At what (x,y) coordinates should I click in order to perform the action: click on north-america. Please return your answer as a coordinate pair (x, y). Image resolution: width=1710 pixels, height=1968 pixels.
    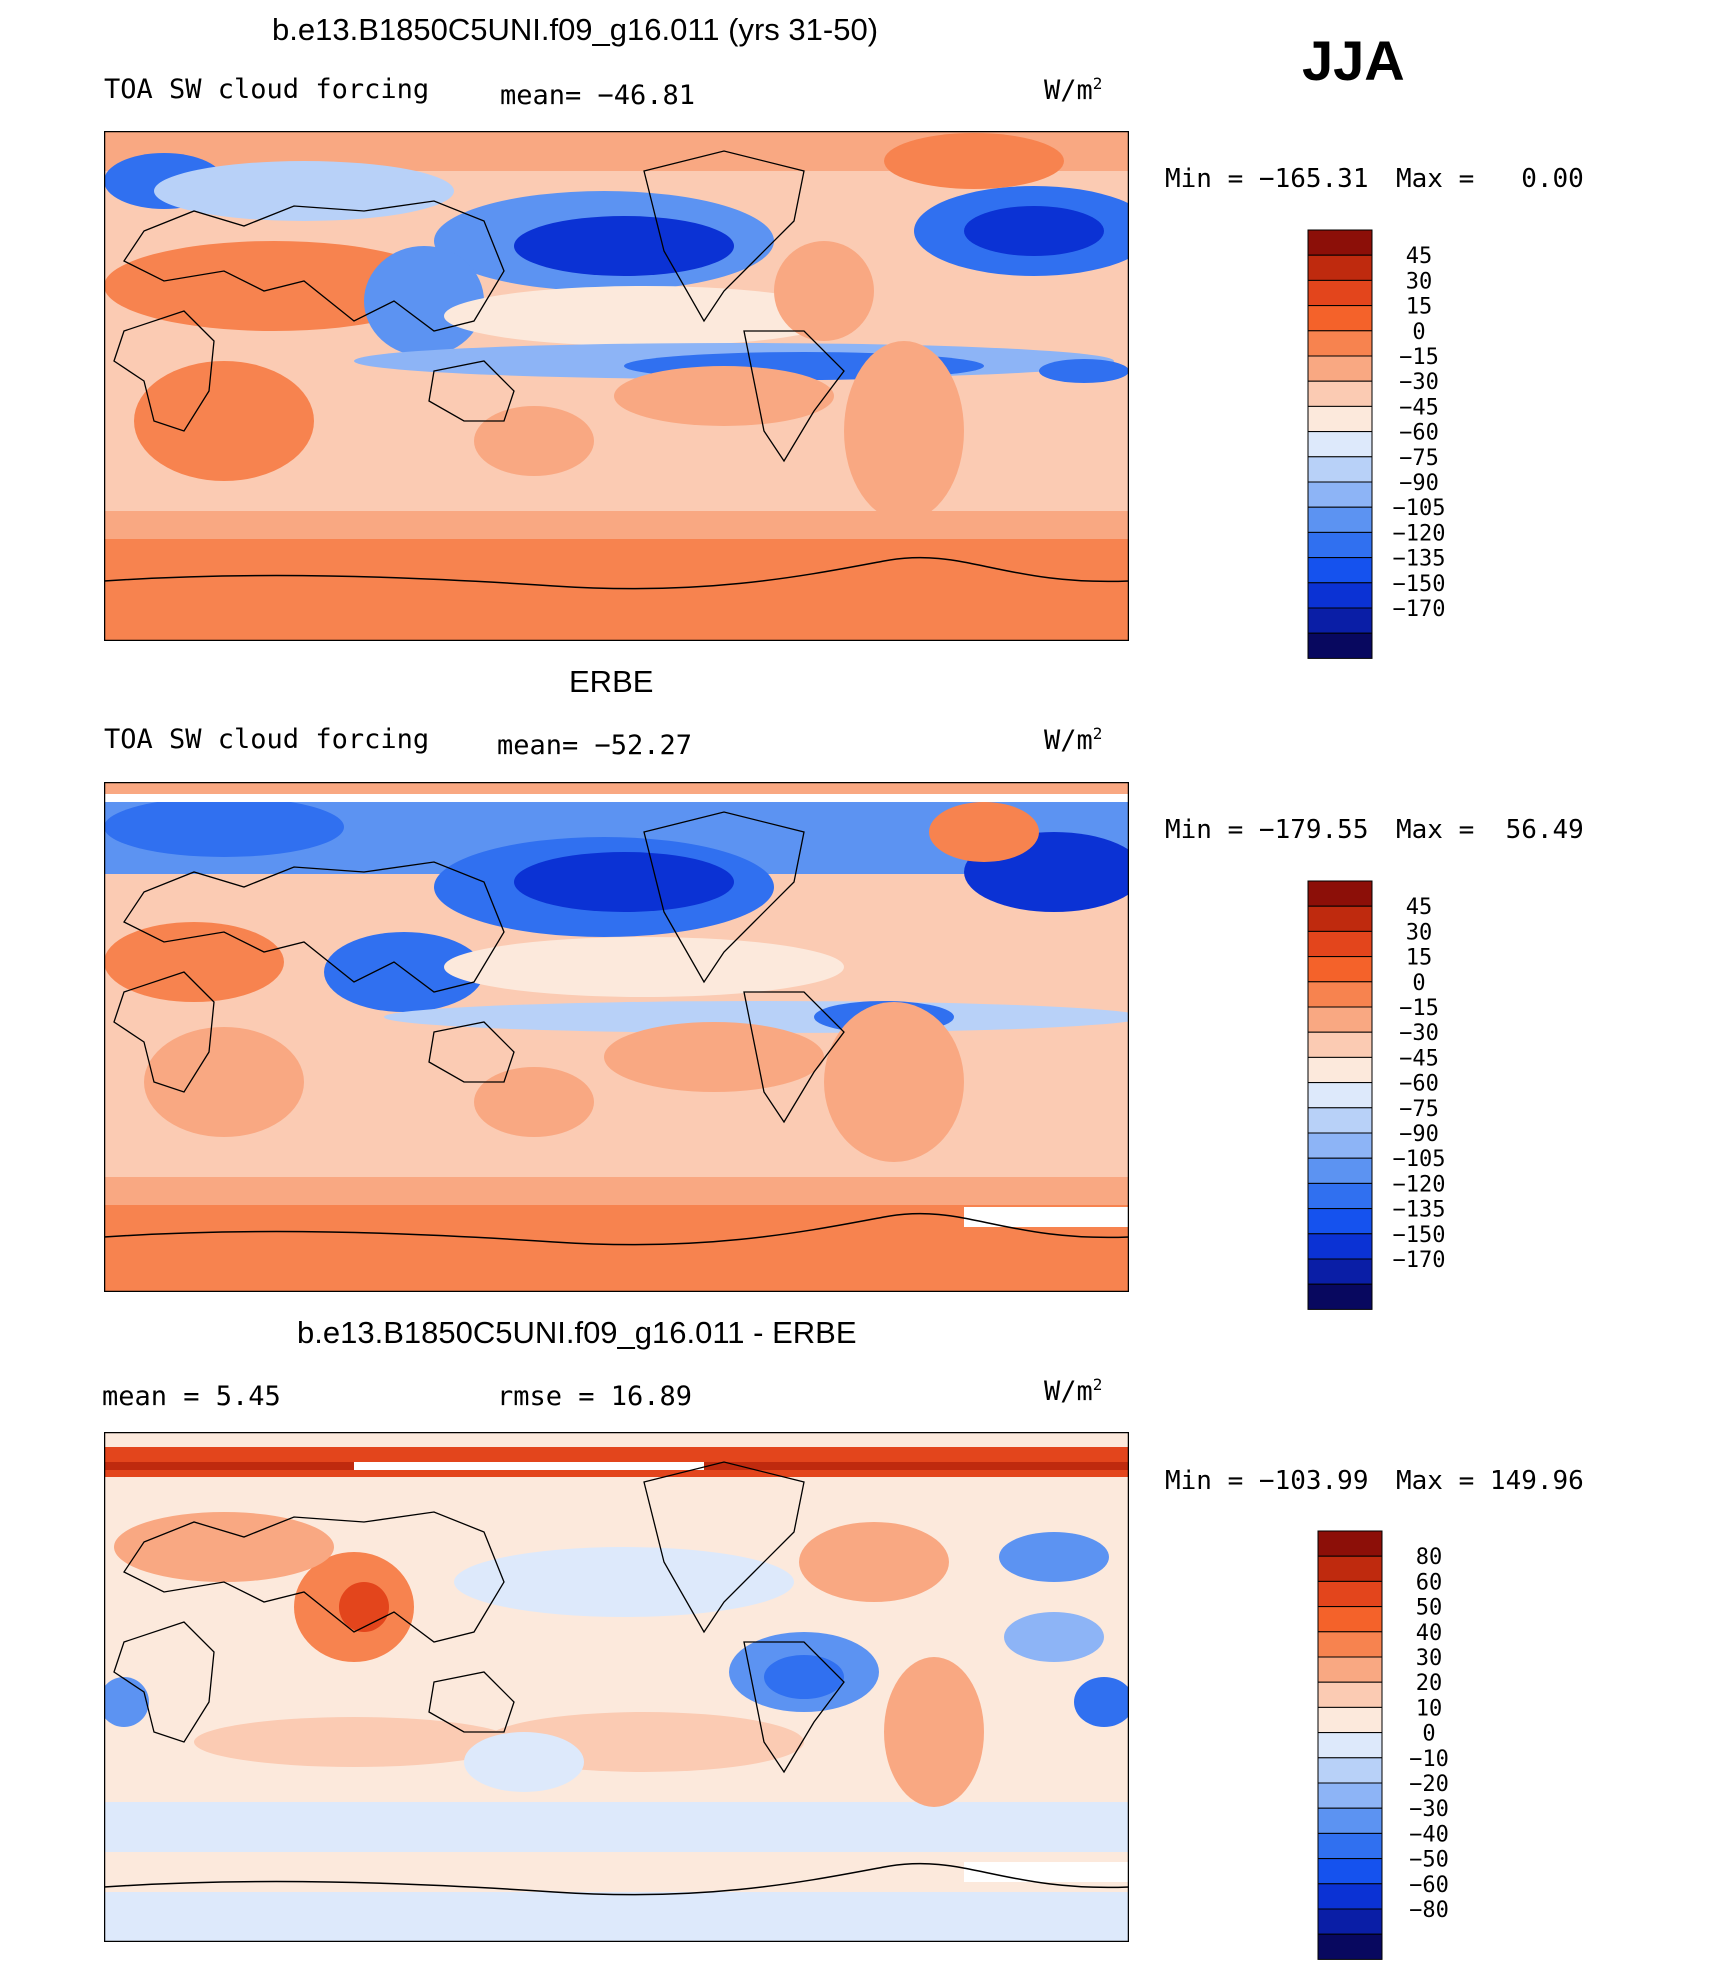
    Looking at the image, I should click on (824, 291).